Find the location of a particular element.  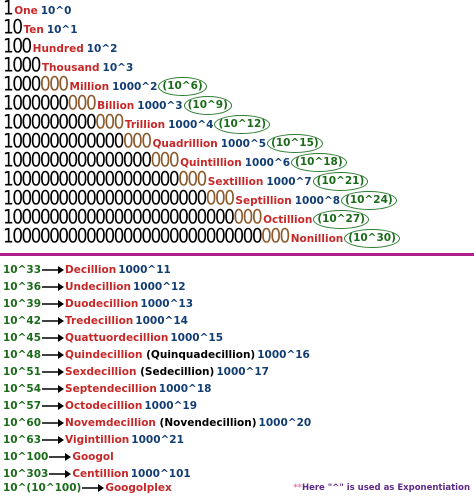

list-item: 10^51 Sexdecillion (Sedecillion) 1000^17 is located at coordinates (136, 372).